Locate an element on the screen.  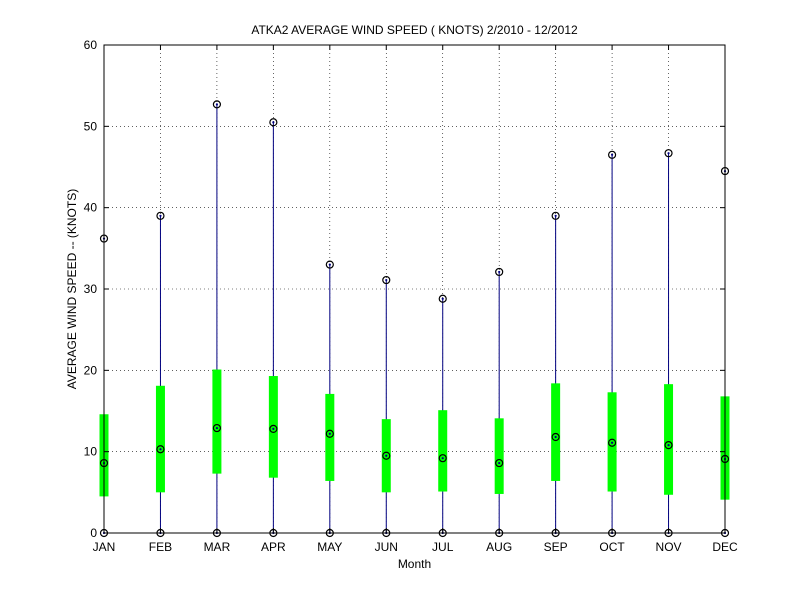
max-marker-dot-feb is located at coordinates (160, 215).